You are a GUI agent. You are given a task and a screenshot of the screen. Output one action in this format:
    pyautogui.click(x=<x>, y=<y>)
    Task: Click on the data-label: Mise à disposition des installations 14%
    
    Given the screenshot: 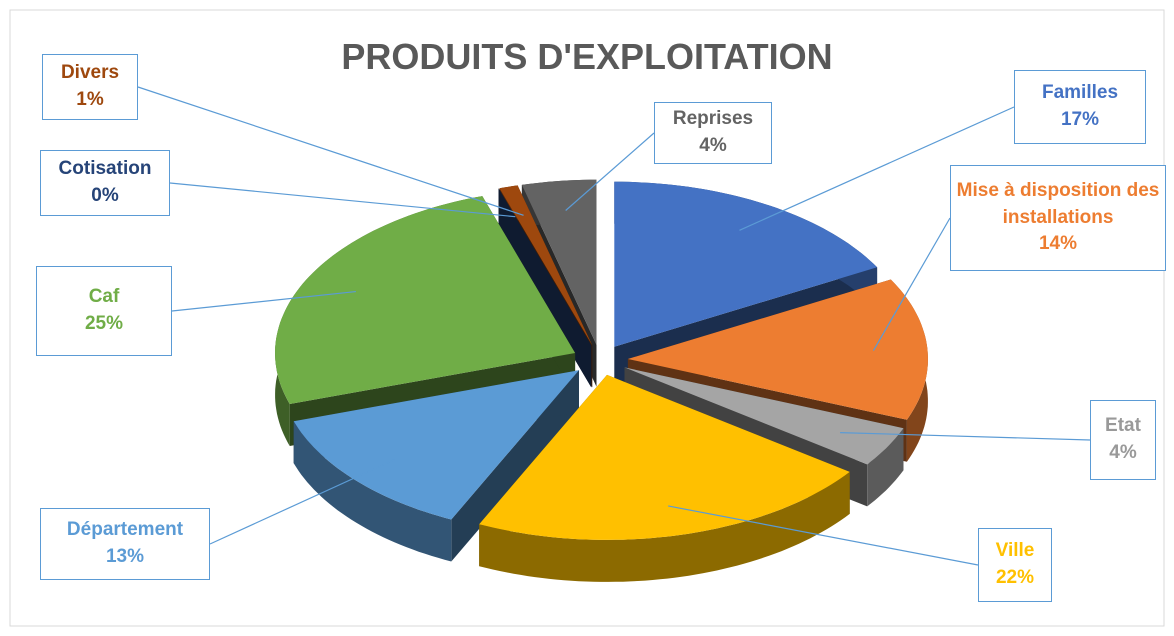 What is the action you would take?
    pyautogui.click(x=1058, y=218)
    